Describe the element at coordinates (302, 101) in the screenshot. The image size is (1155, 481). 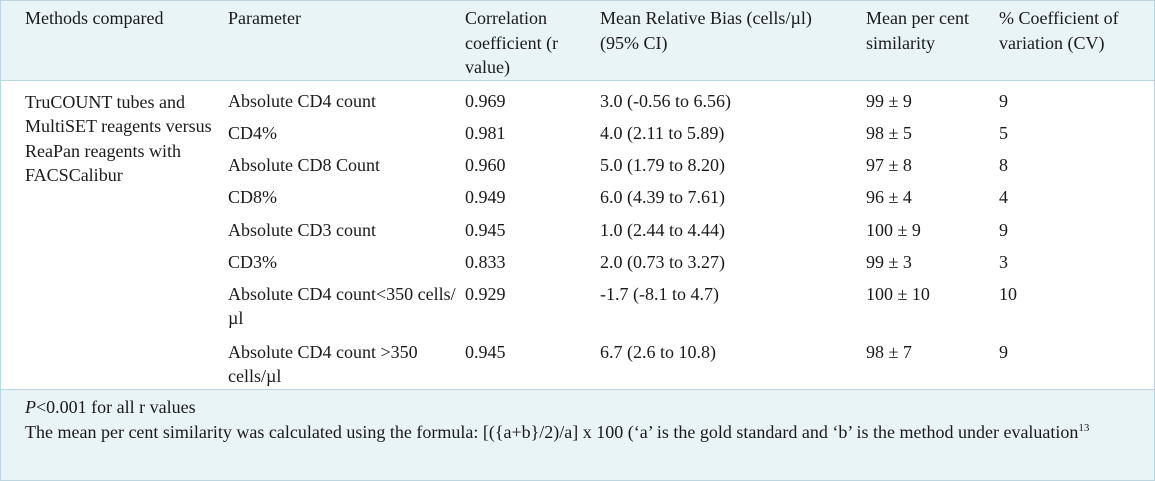
I see `parameter-cell: Absolute CD4 count` at that location.